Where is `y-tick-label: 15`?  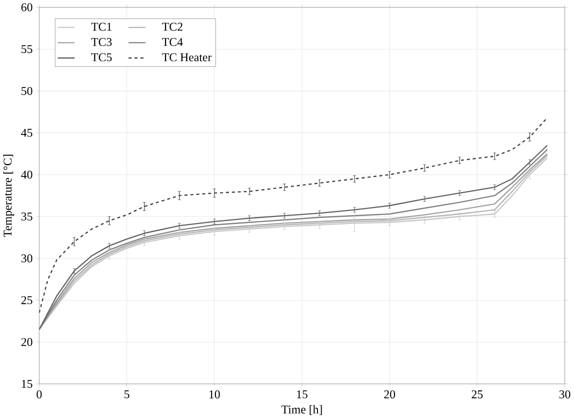 y-tick-label: 15 is located at coordinates (27, 384).